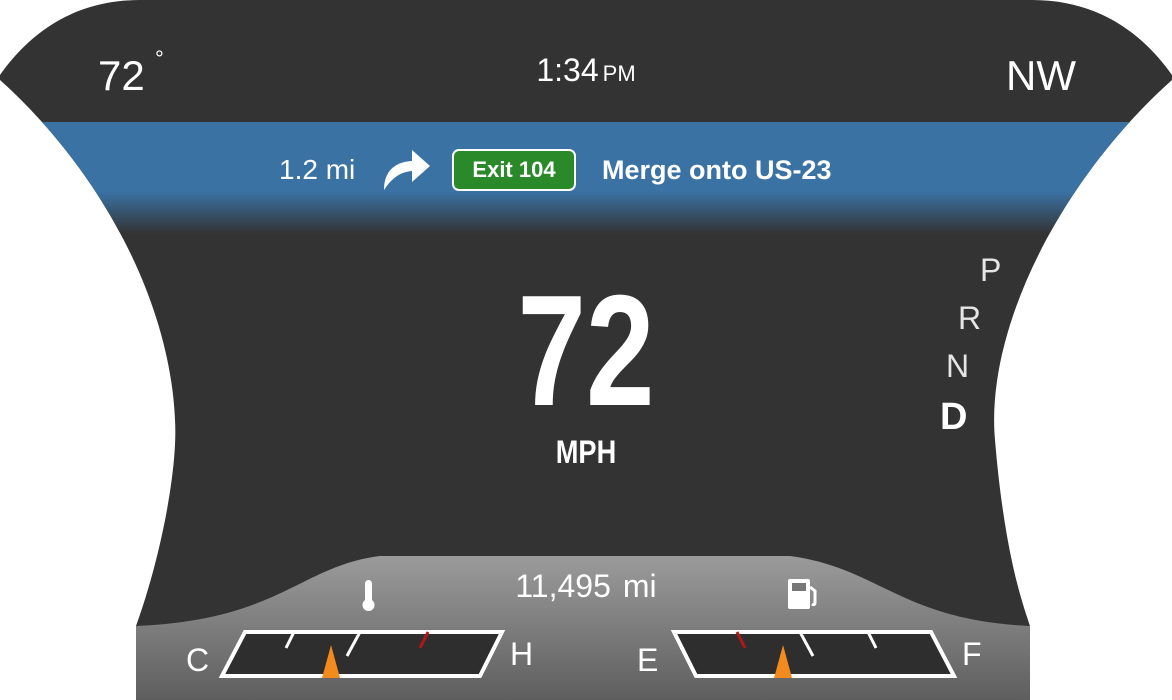 The image size is (1172, 700). I want to click on fuel-gauge-frame, so click(814, 654).